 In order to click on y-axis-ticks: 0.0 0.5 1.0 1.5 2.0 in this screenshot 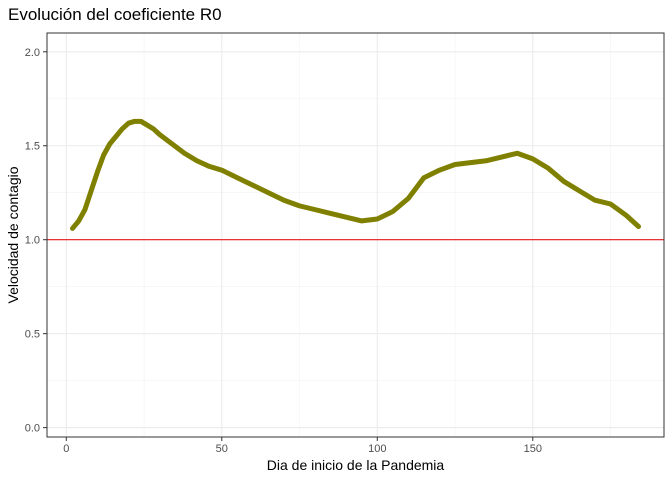, I will do `click(36, 241)`.